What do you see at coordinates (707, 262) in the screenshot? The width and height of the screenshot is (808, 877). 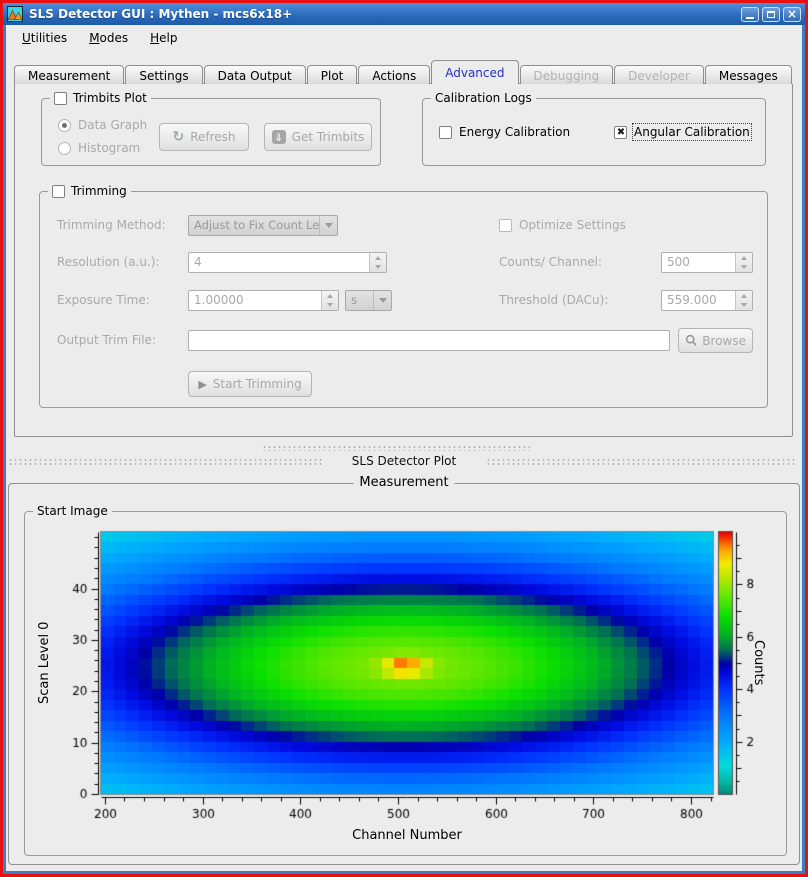 I see `counts-channel-spinbox: 500` at bounding box center [707, 262].